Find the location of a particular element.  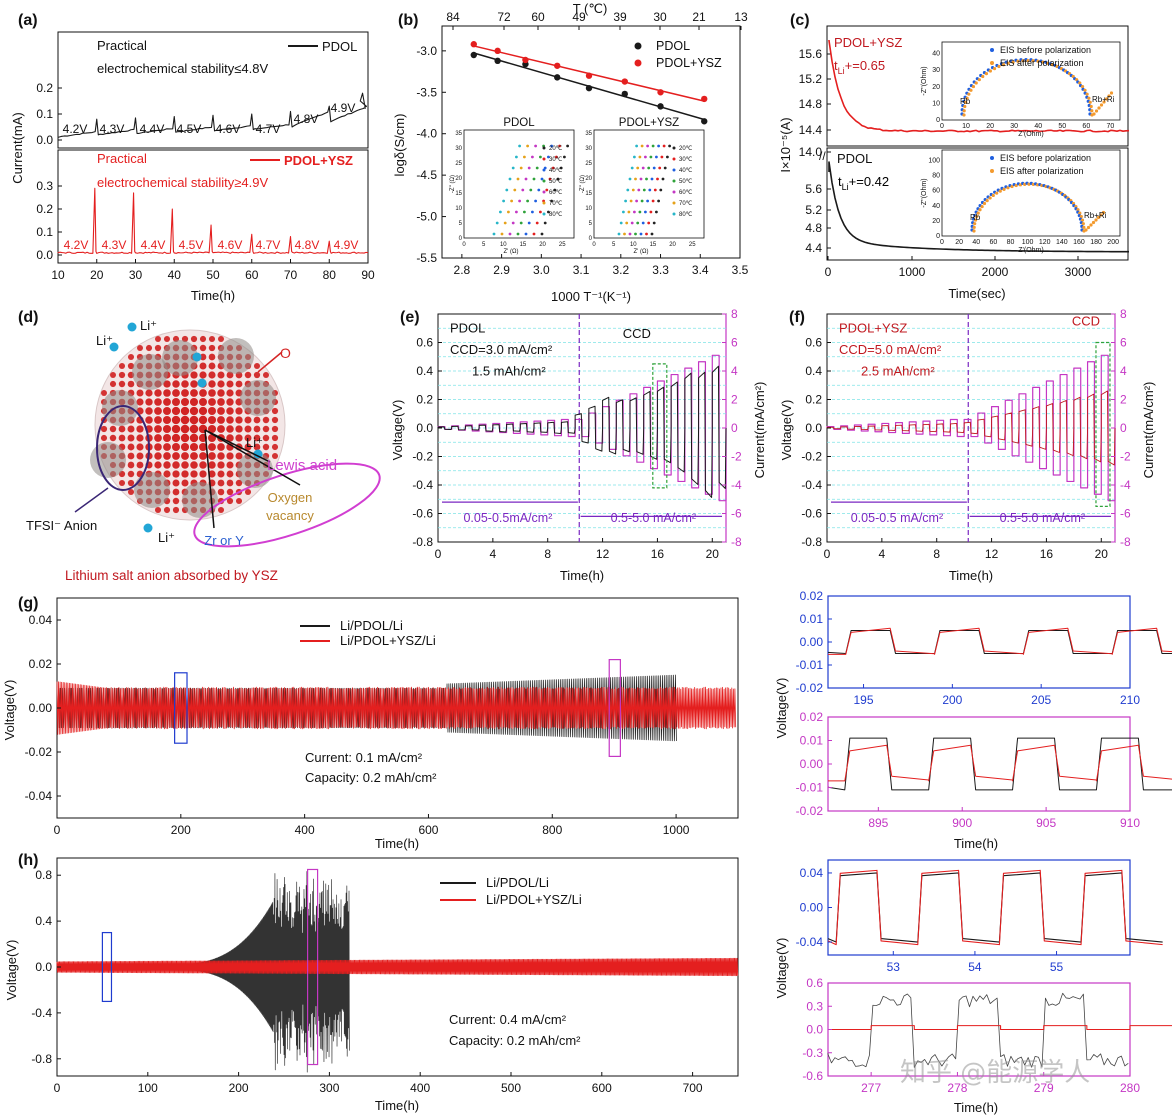

y-tick-label: -4 is located at coordinates (736, 485).